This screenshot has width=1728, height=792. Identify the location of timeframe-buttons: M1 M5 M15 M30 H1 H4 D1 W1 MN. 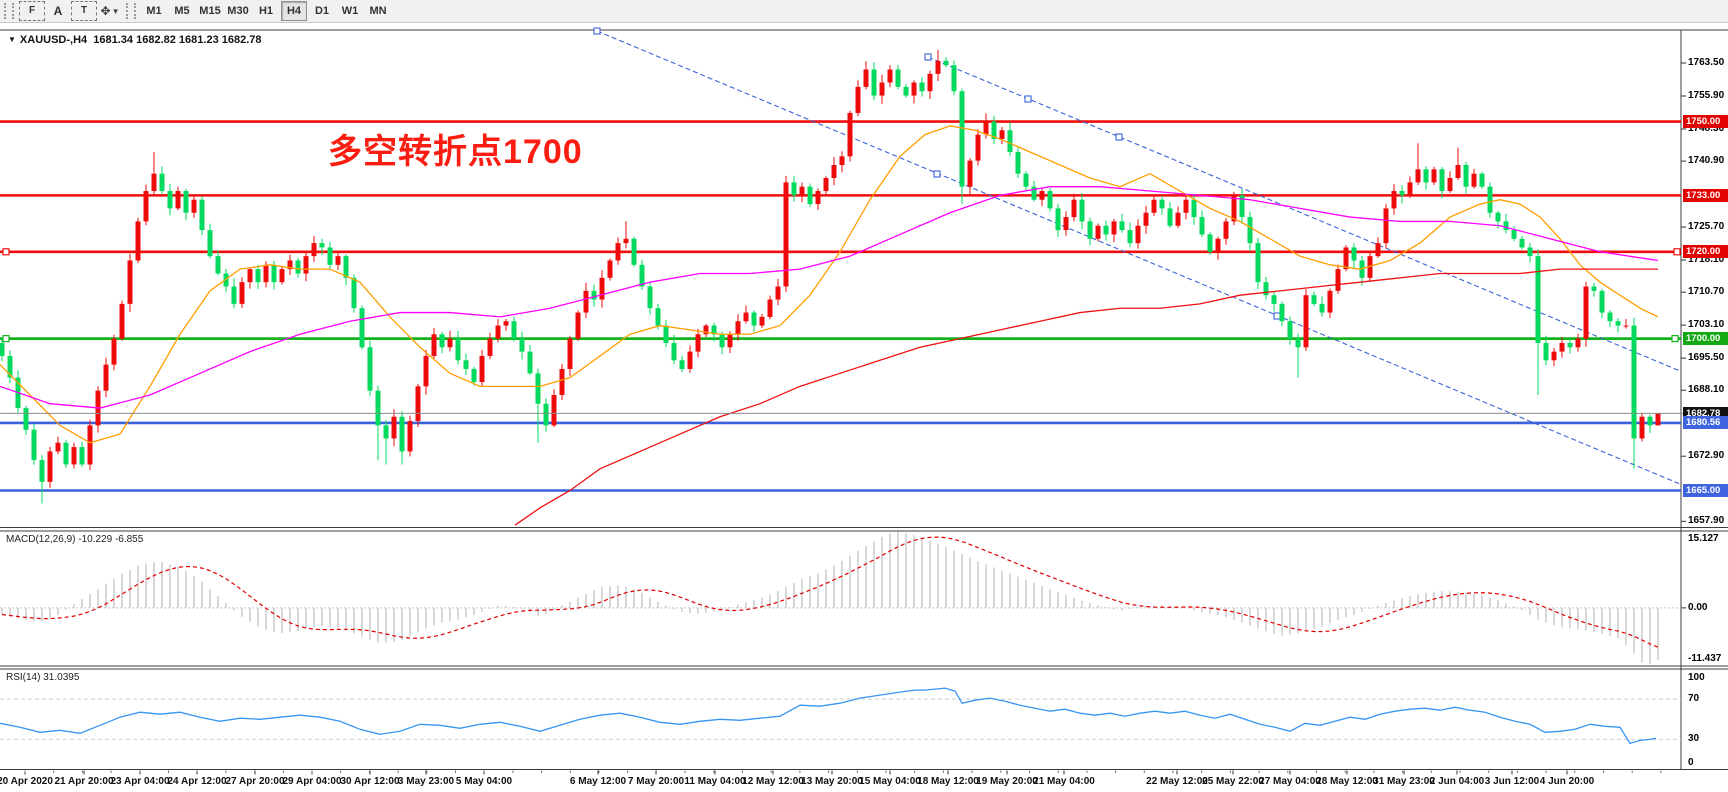
(266, 11).